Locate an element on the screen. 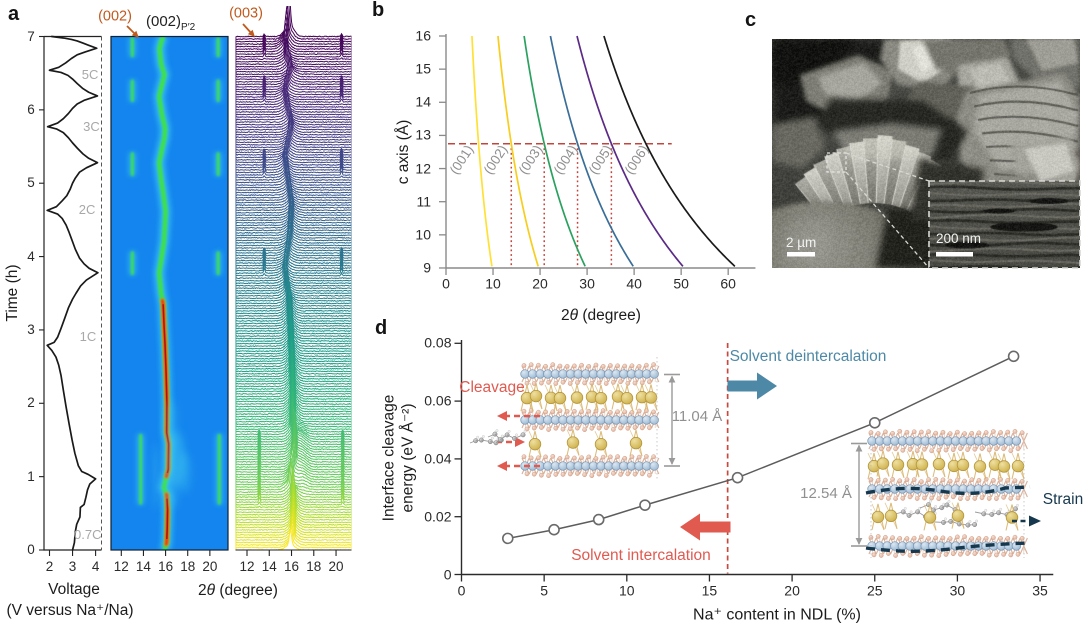 The width and height of the screenshot is (1084, 636). panel-label-c: c is located at coordinates (751, 20).